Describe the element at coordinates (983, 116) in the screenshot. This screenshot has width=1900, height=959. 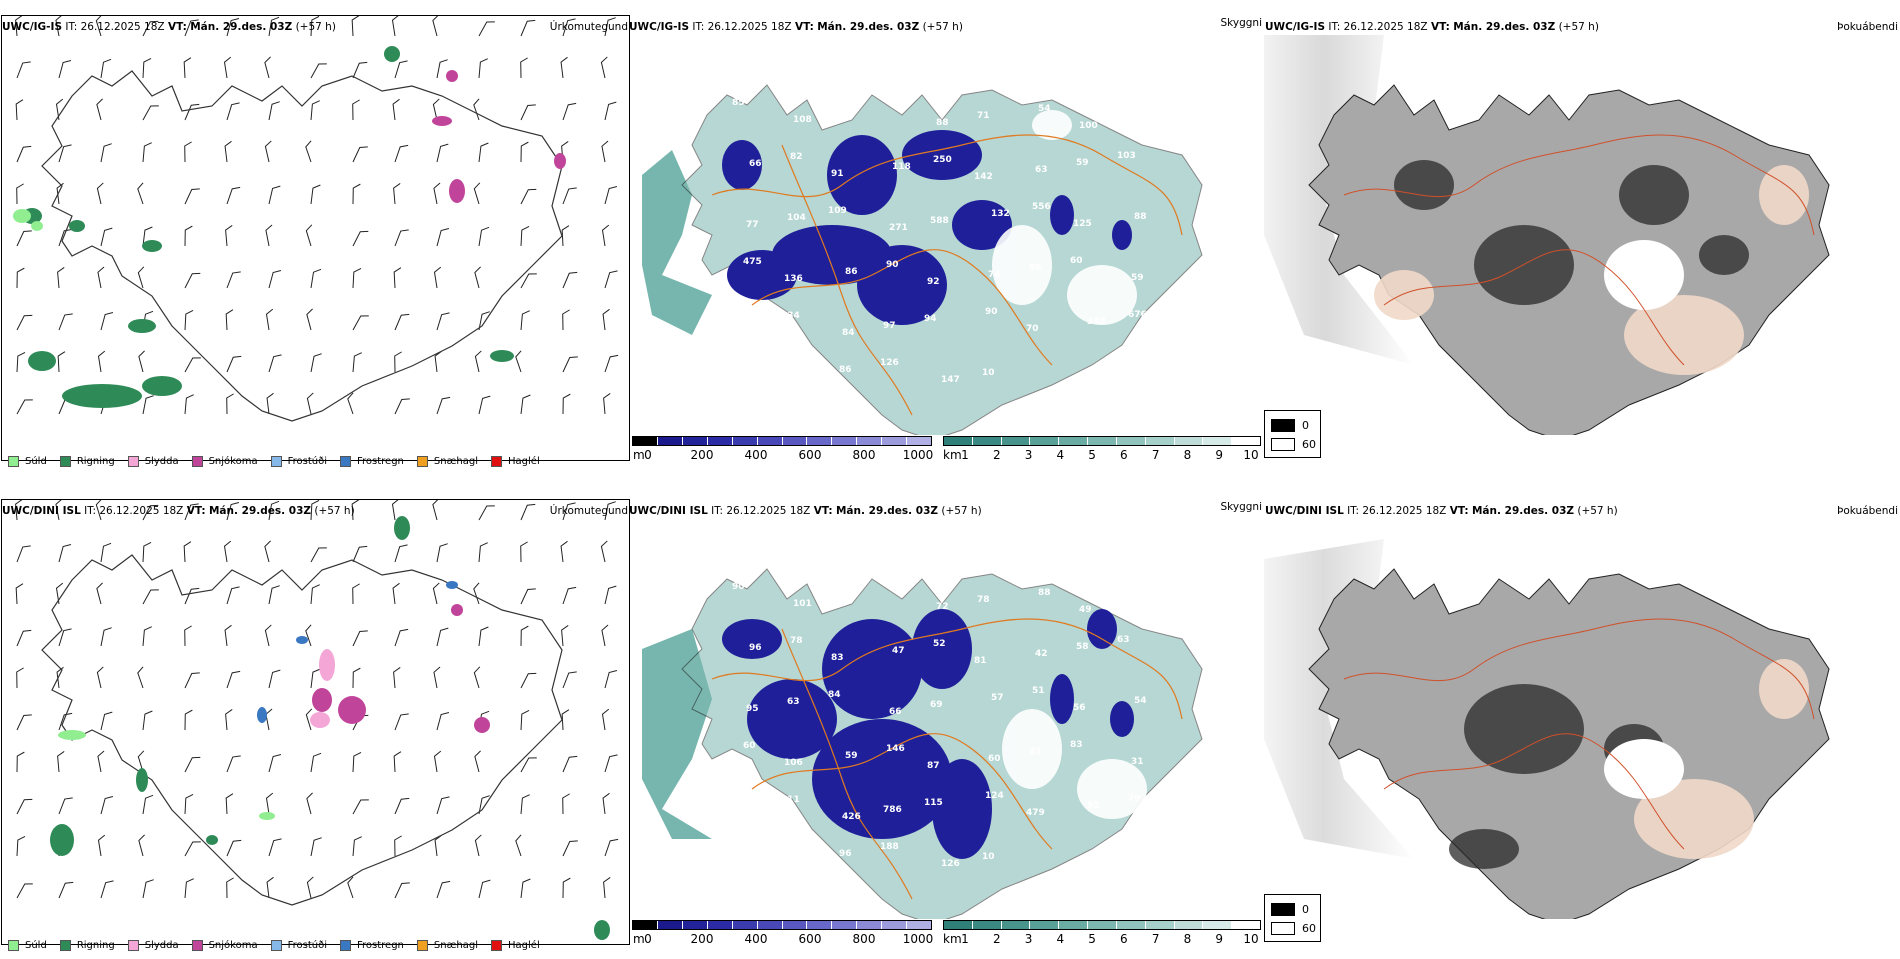
I see `visibility-value: 71` at that location.